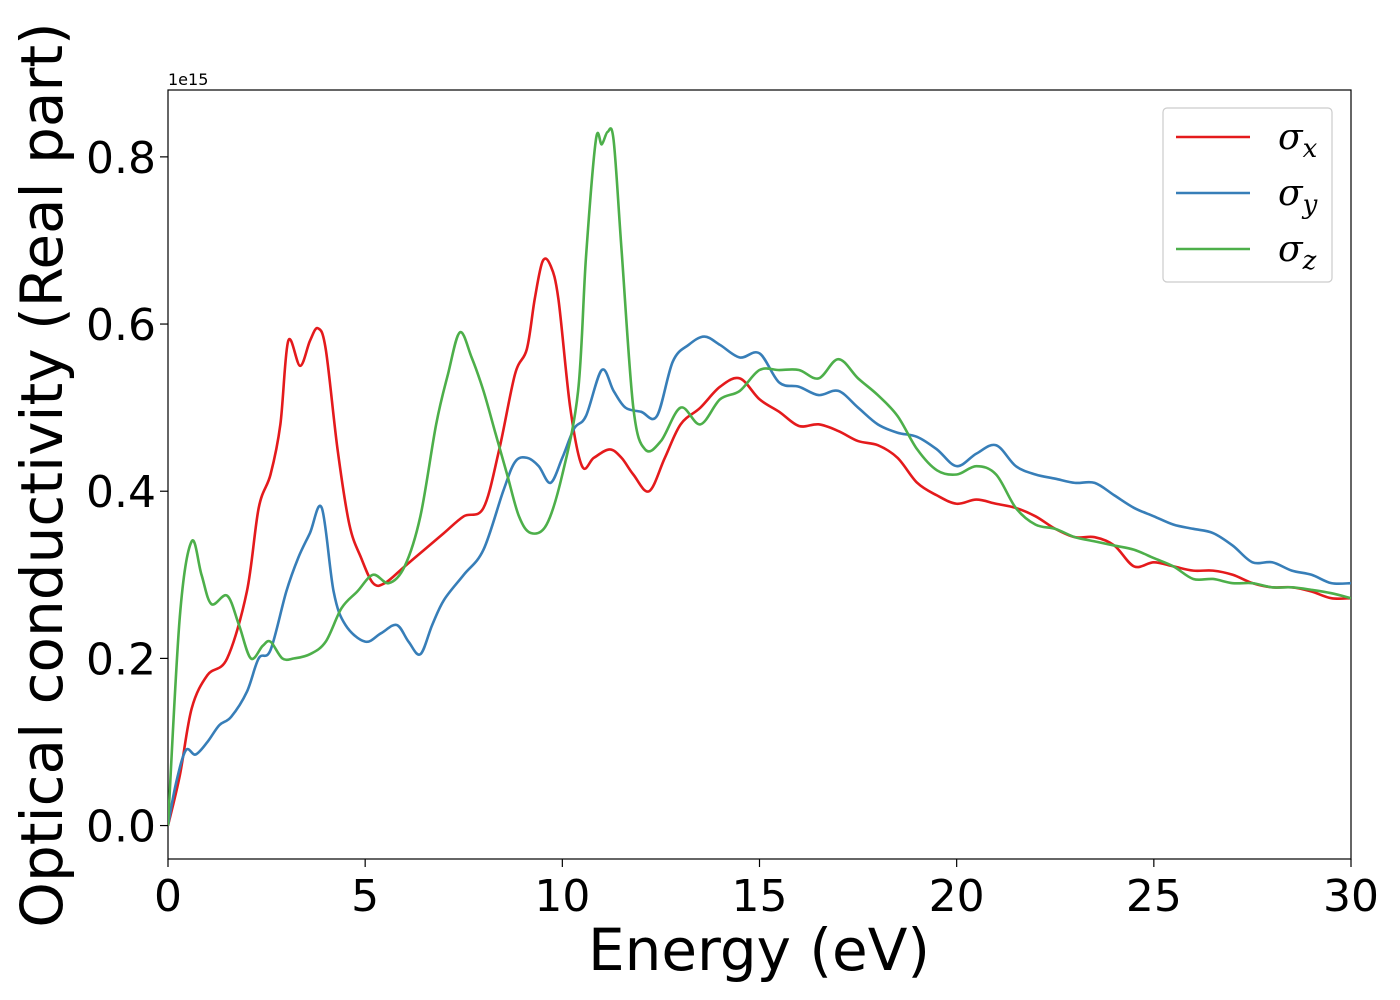 The image size is (1400, 1000). I want to click on x-tick-label: 0, so click(168, 896).